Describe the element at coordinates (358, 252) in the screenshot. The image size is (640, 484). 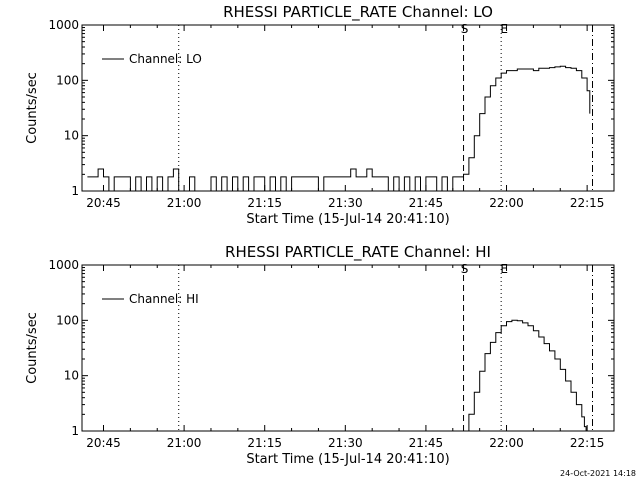
I see `chart-title: RHESSI PARTICLE_RATE Channel: HI` at that location.